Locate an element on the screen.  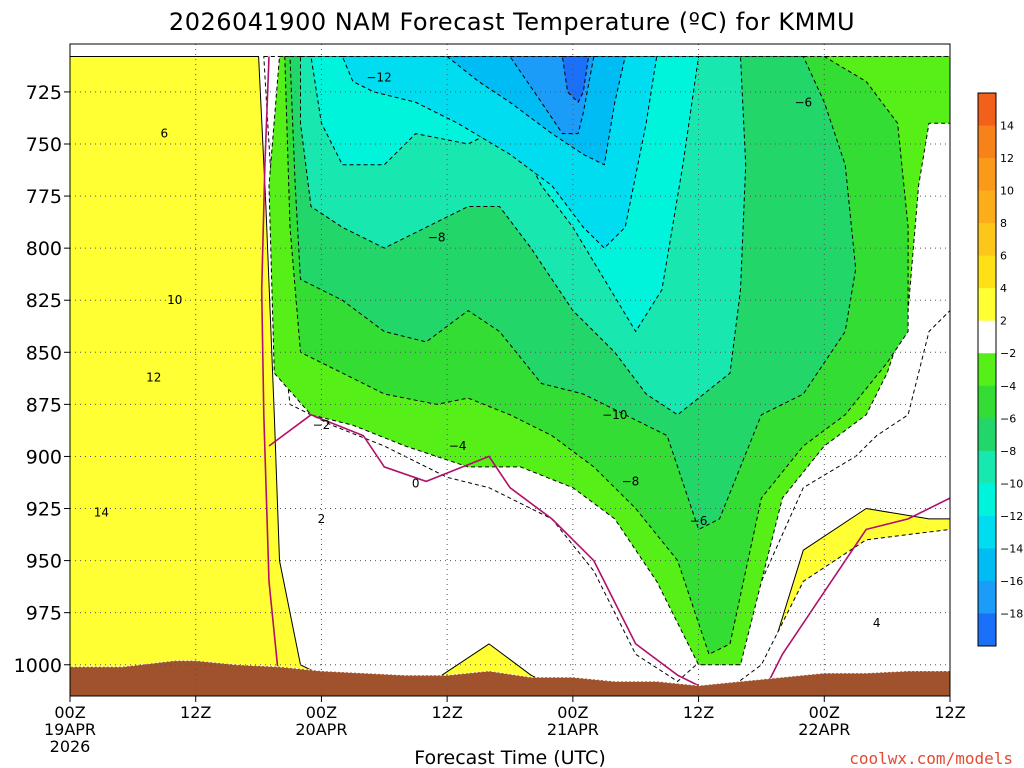
contour-label-6: −2 is located at coordinates (322, 425).